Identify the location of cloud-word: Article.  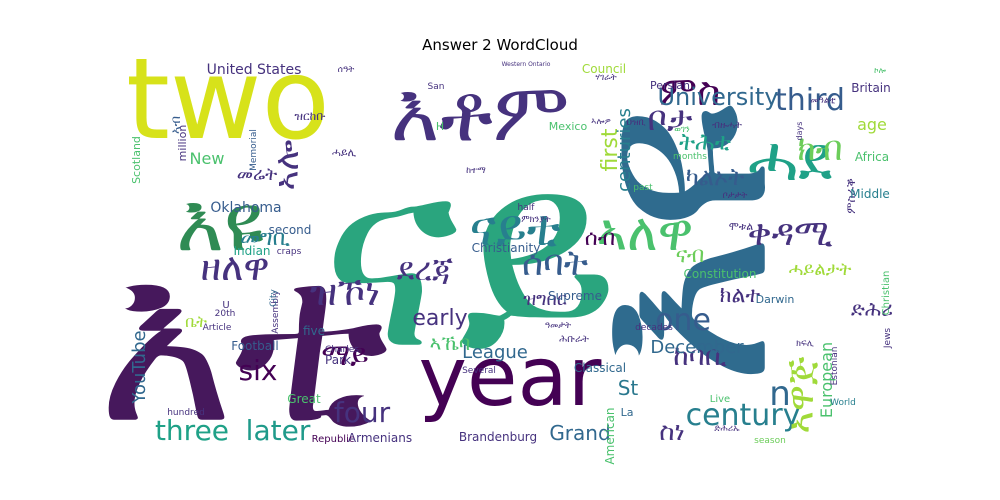
(217, 328).